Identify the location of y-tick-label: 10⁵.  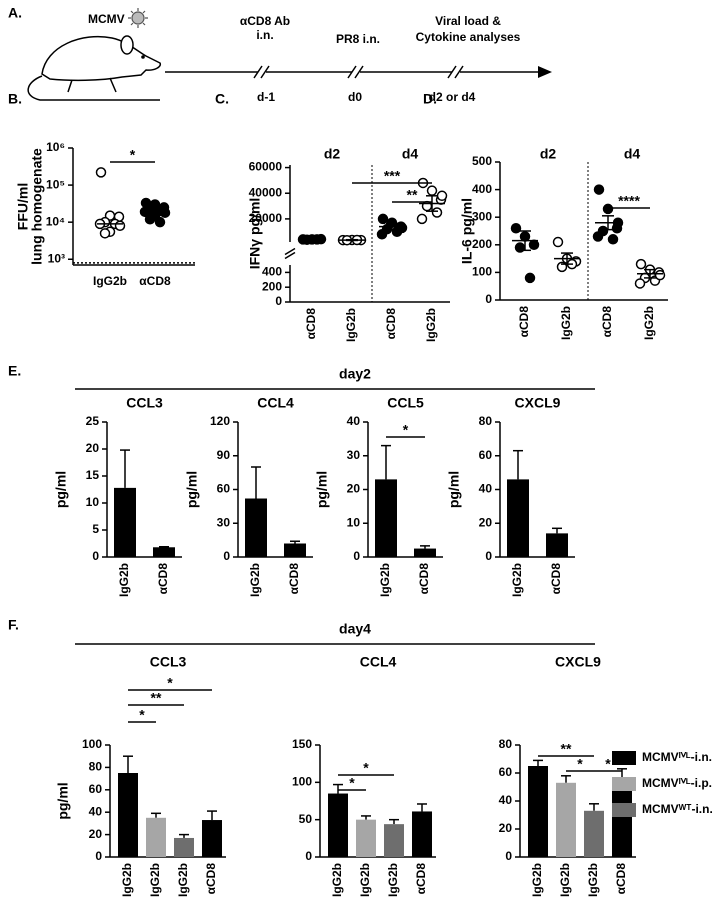
(55, 184).